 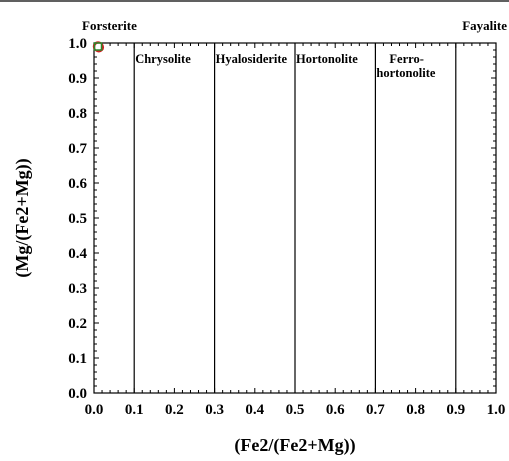 I want to click on field-label: Chrysolite, so click(x=163, y=59).